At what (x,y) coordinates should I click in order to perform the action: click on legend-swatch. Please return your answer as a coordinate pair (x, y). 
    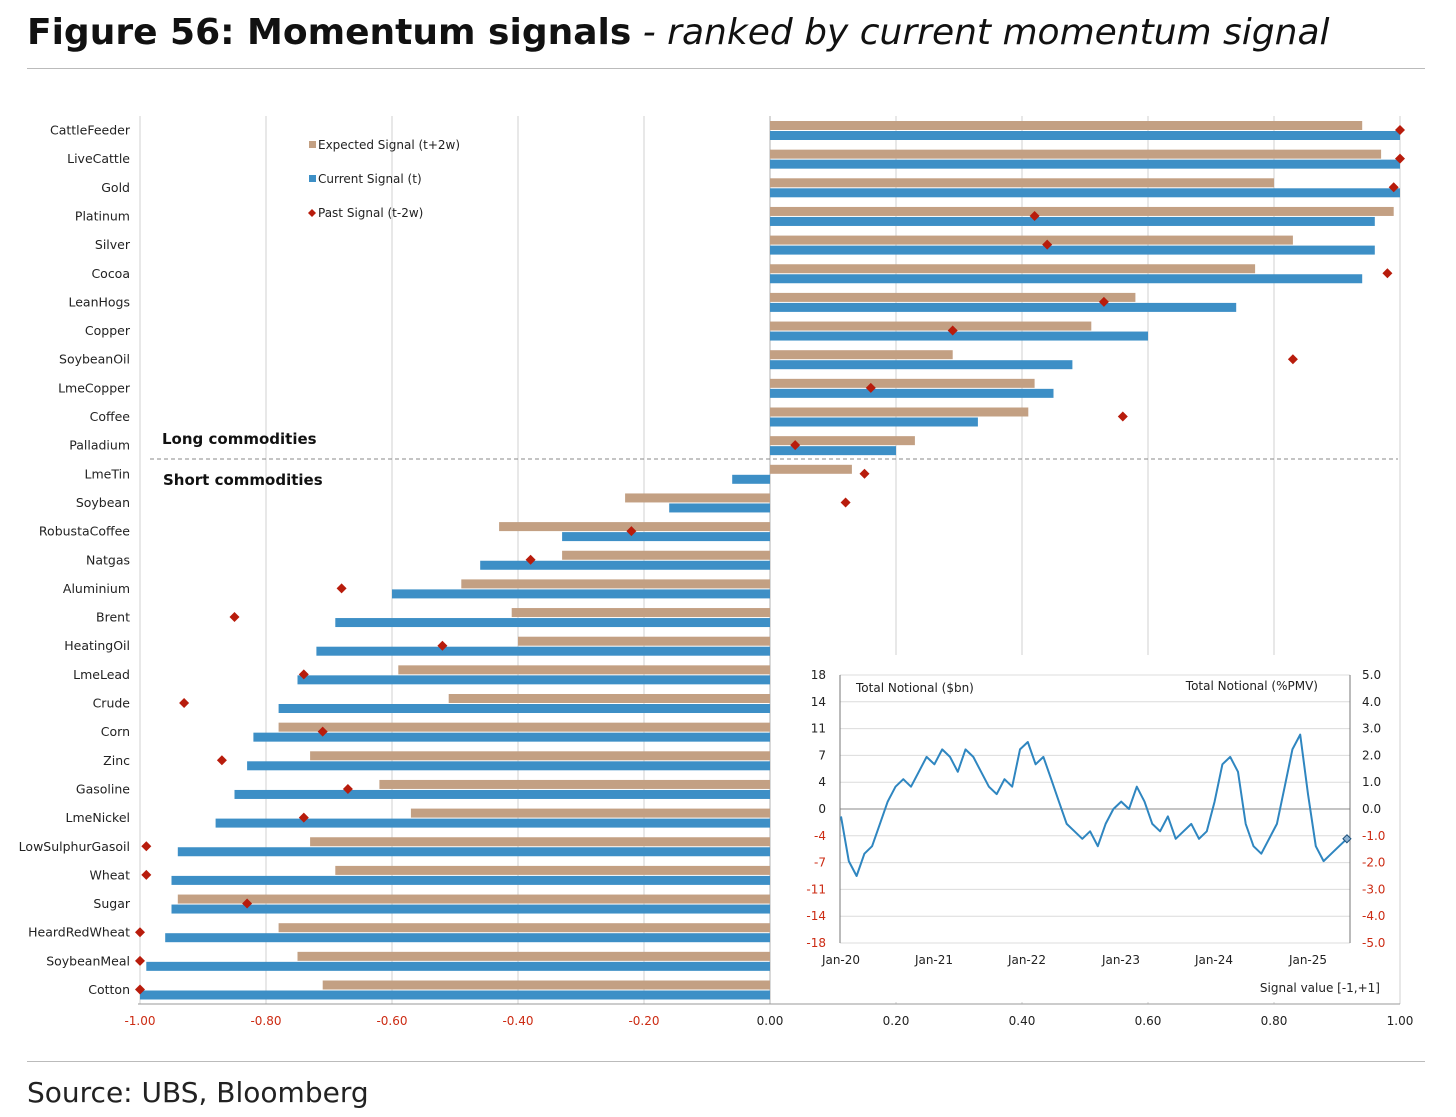
    Looking at the image, I should click on (312, 144).